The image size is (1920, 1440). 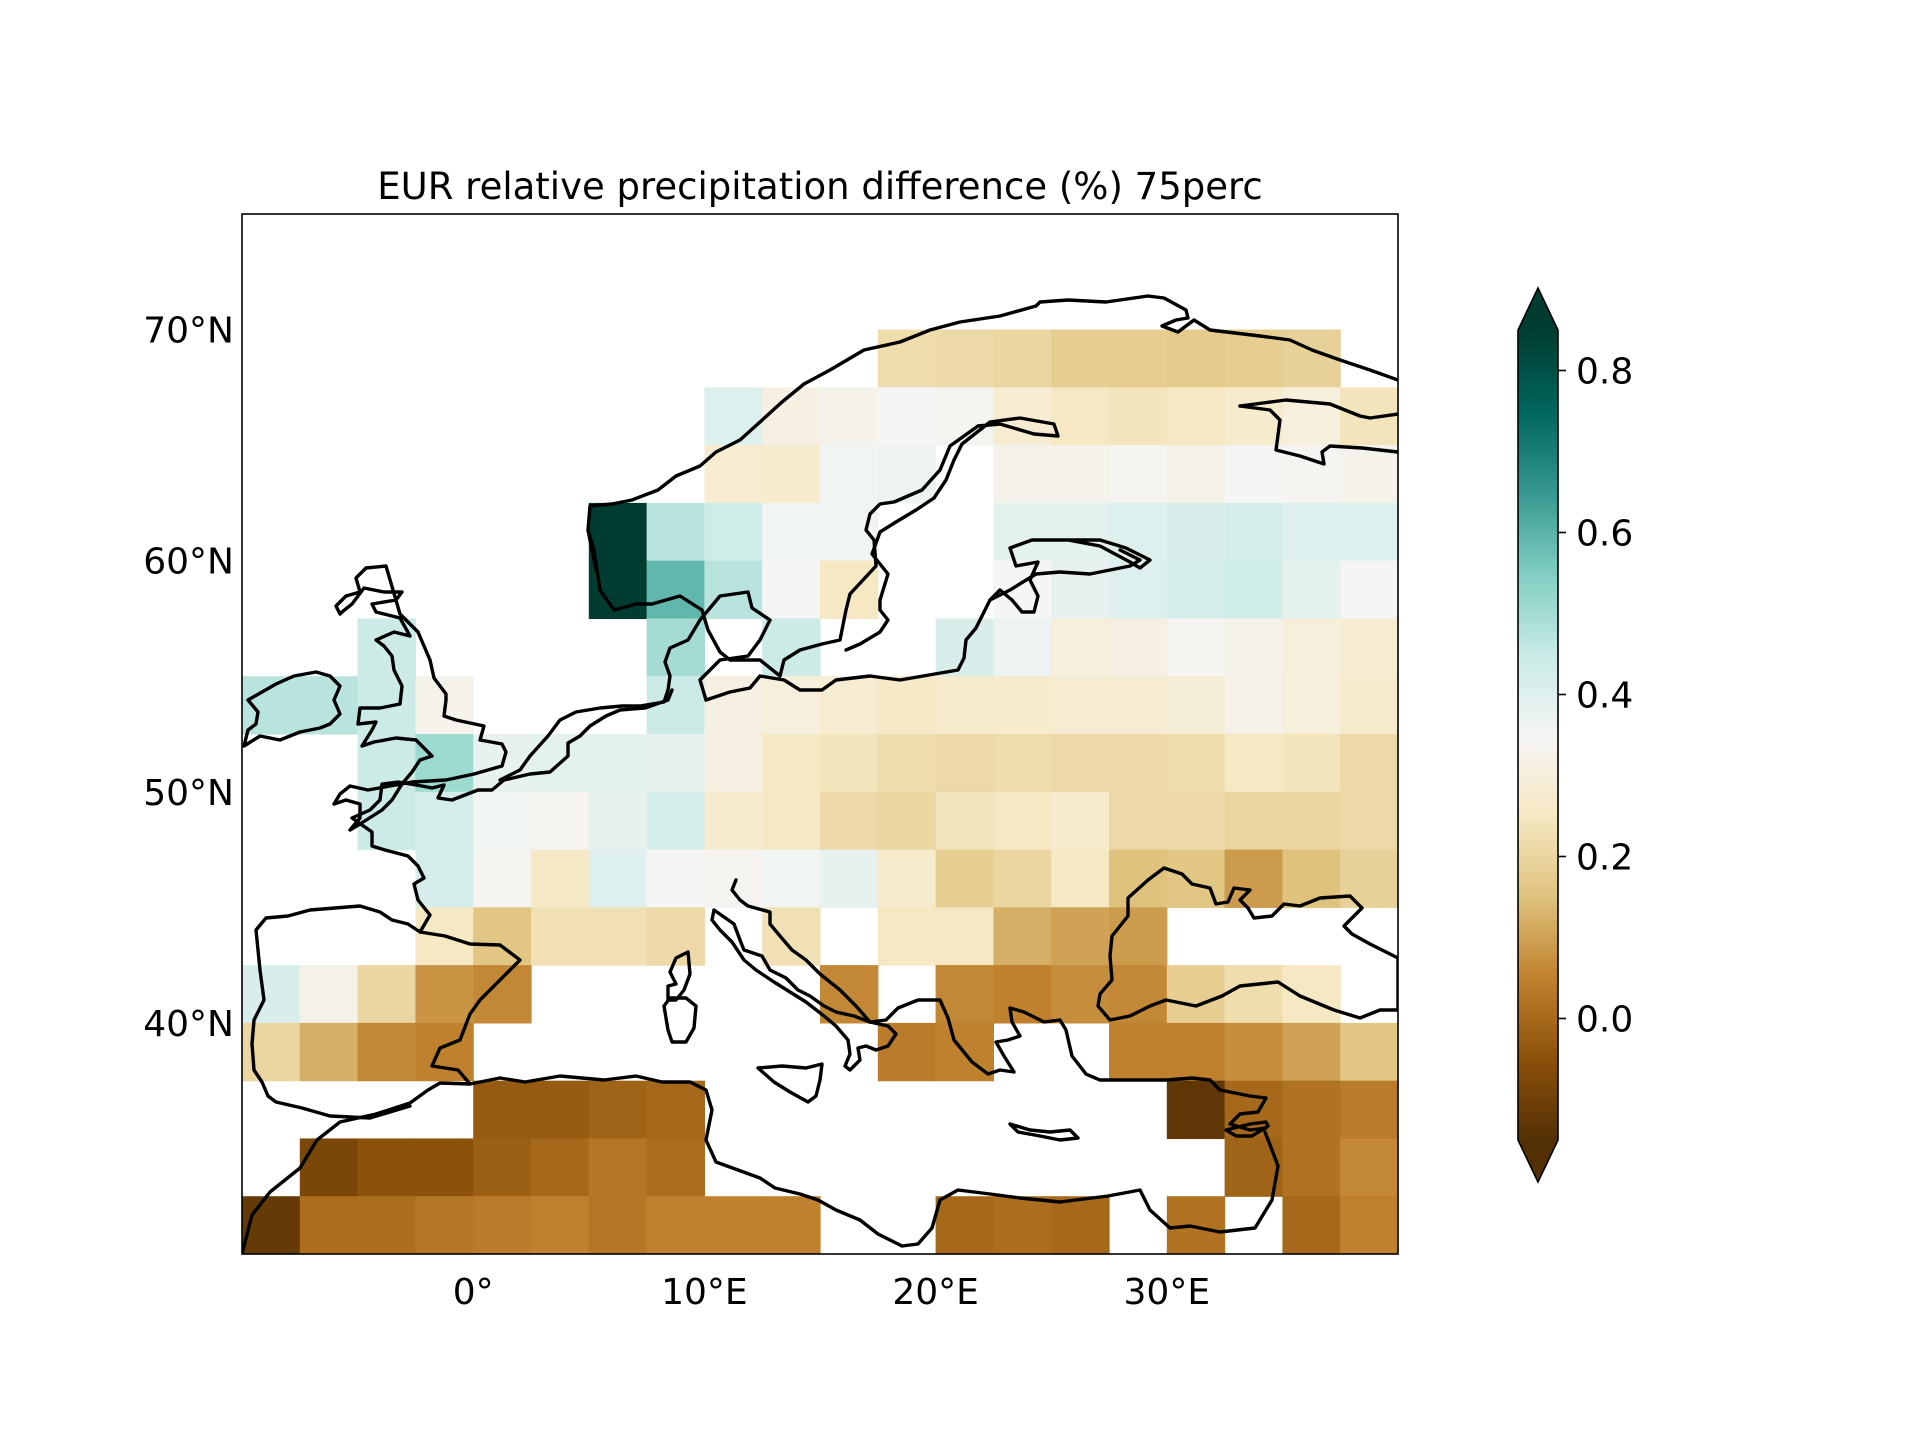 I want to click on latitude-tick-label: 70°N, so click(x=188, y=331).